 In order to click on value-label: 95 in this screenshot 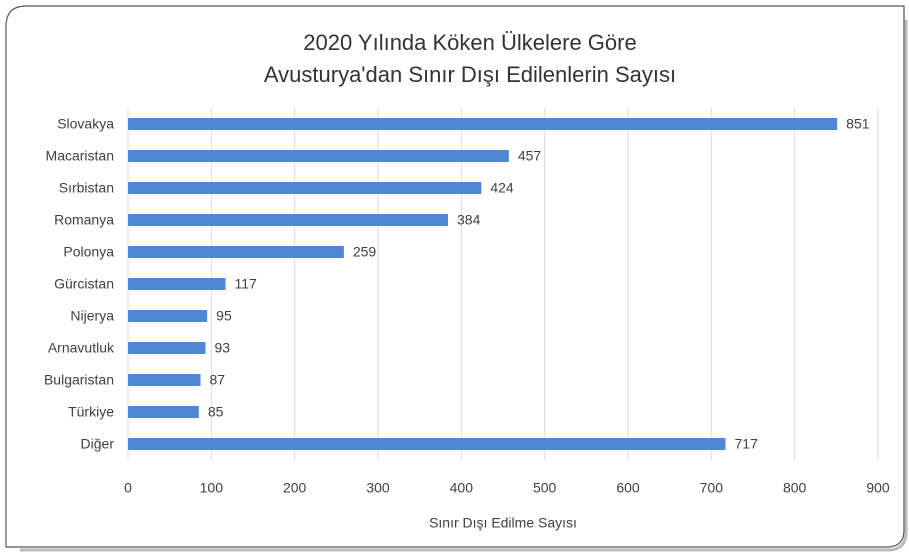, I will do `click(224, 316)`.